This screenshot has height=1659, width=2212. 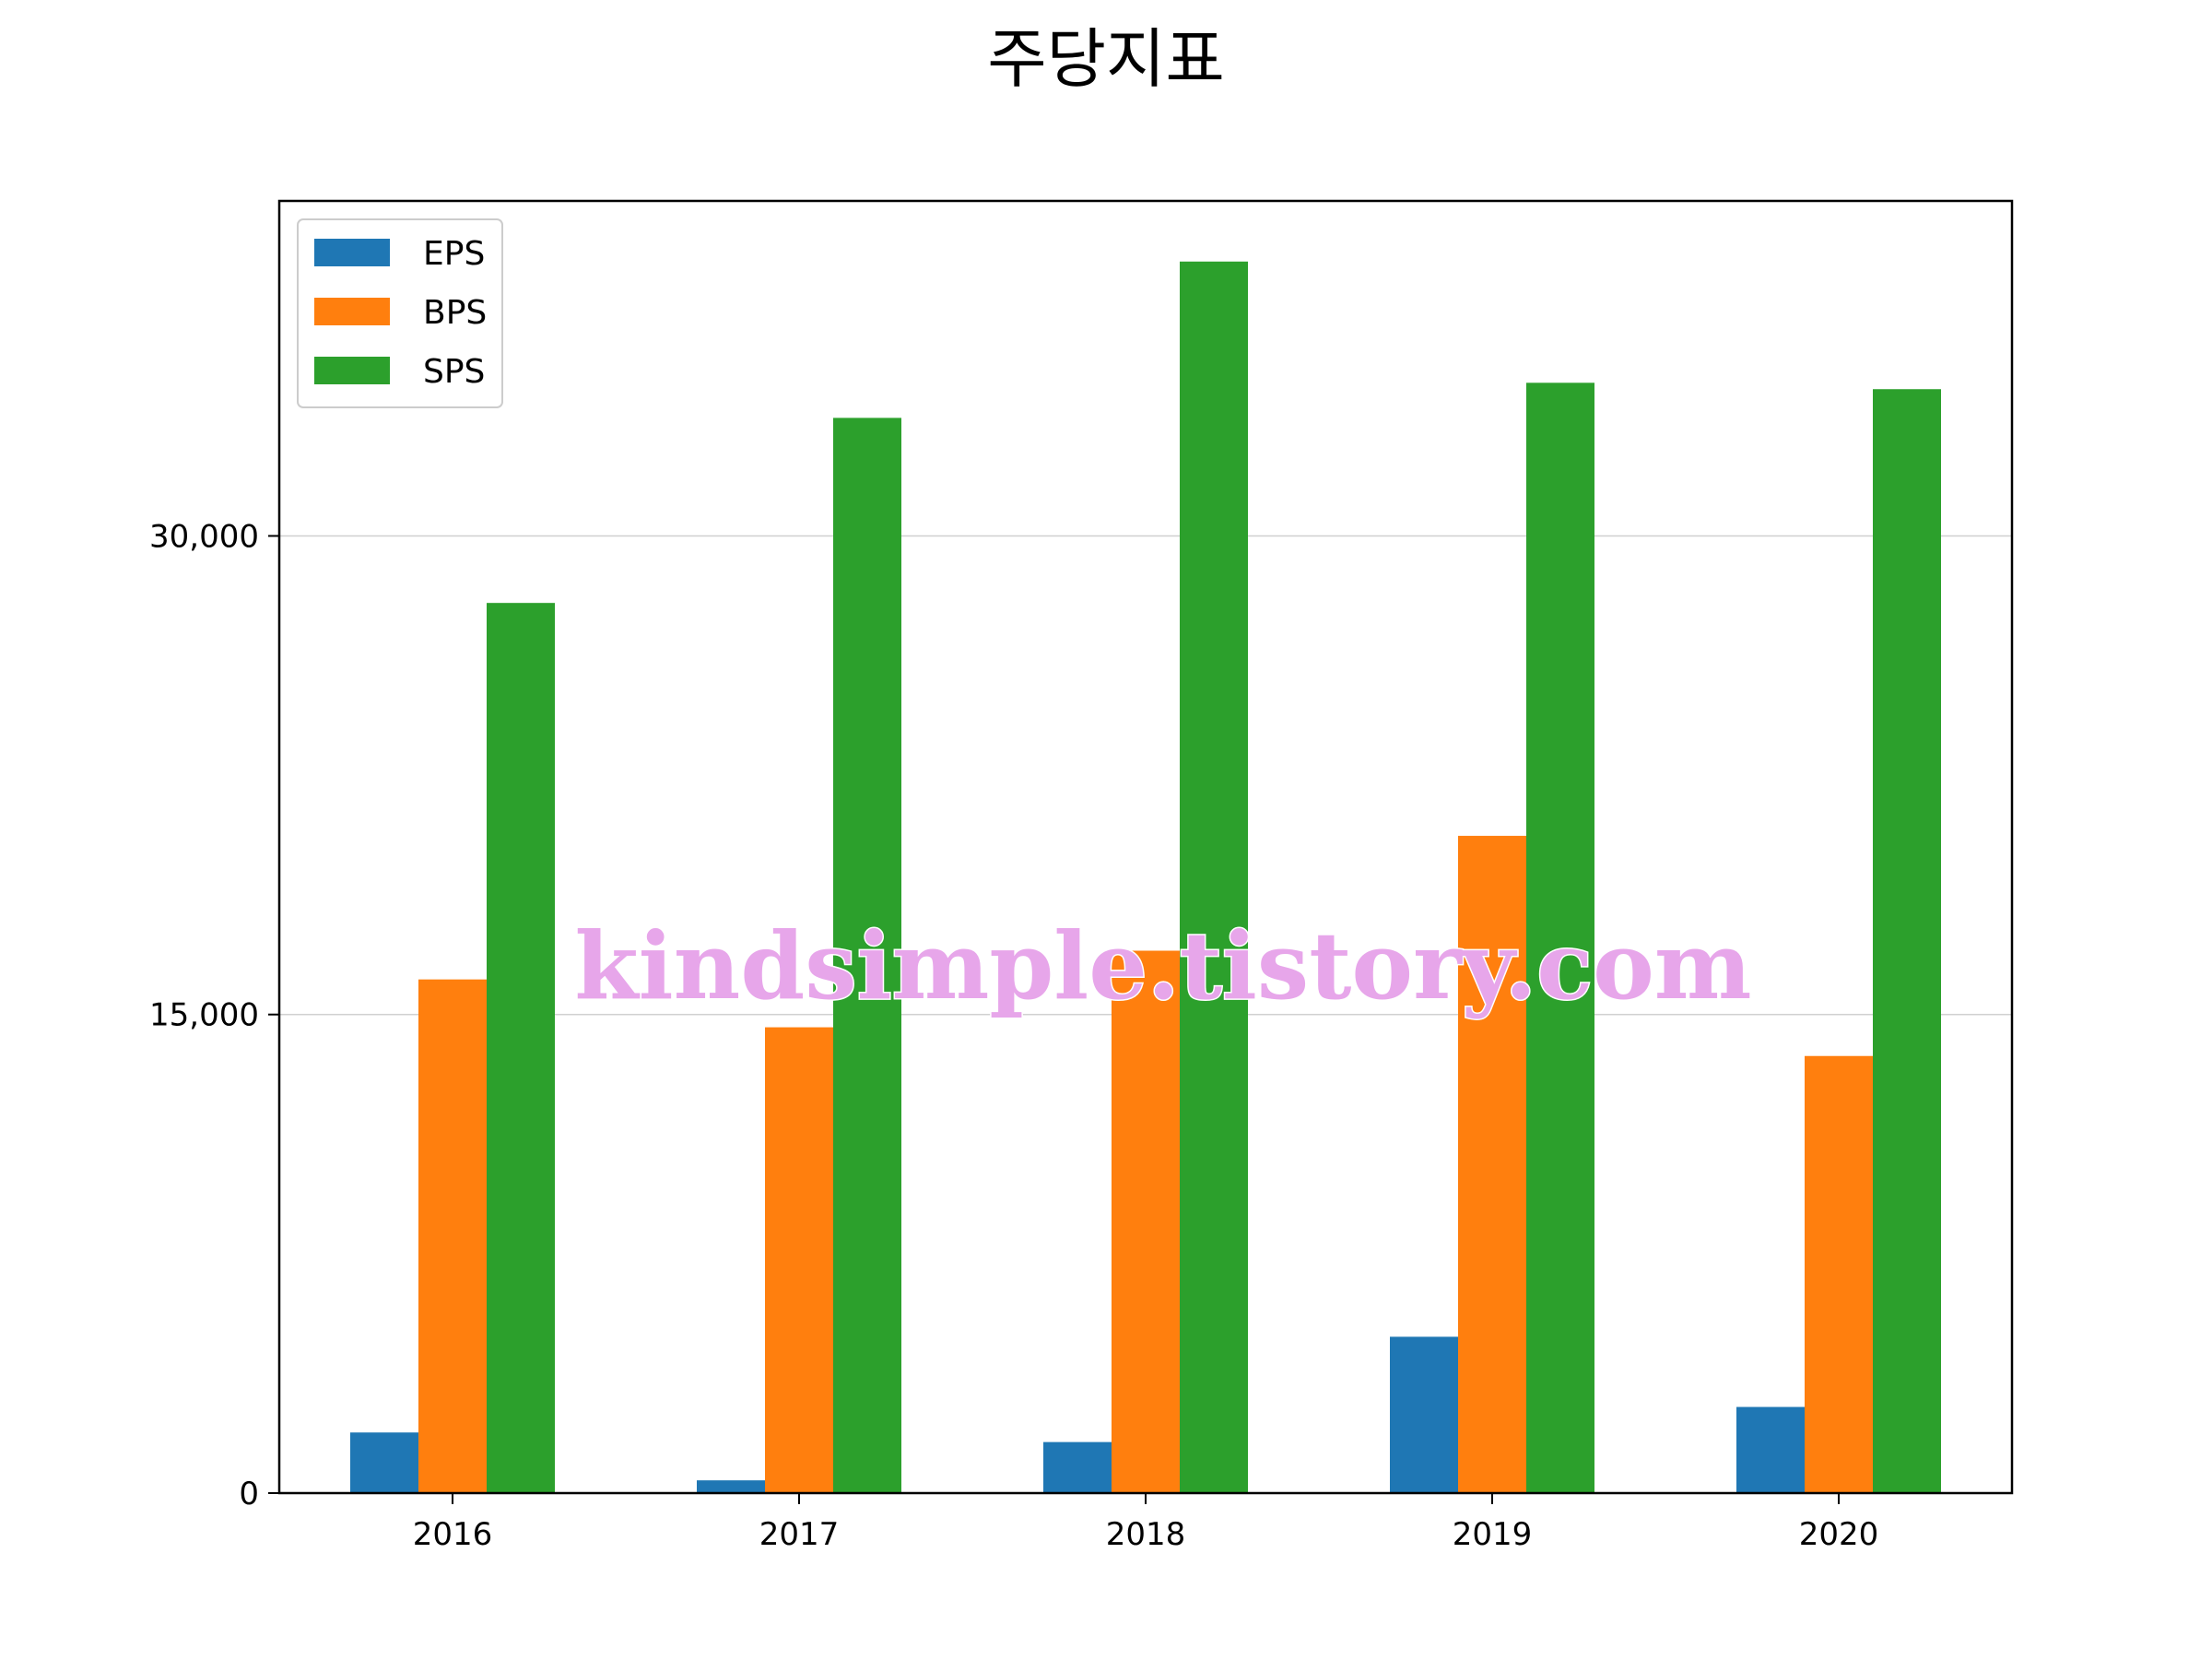 What do you see at coordinates (1770, 1449) in the screenshot?
I see `bar-eps-2020` at bounding box center [1770, 1449].